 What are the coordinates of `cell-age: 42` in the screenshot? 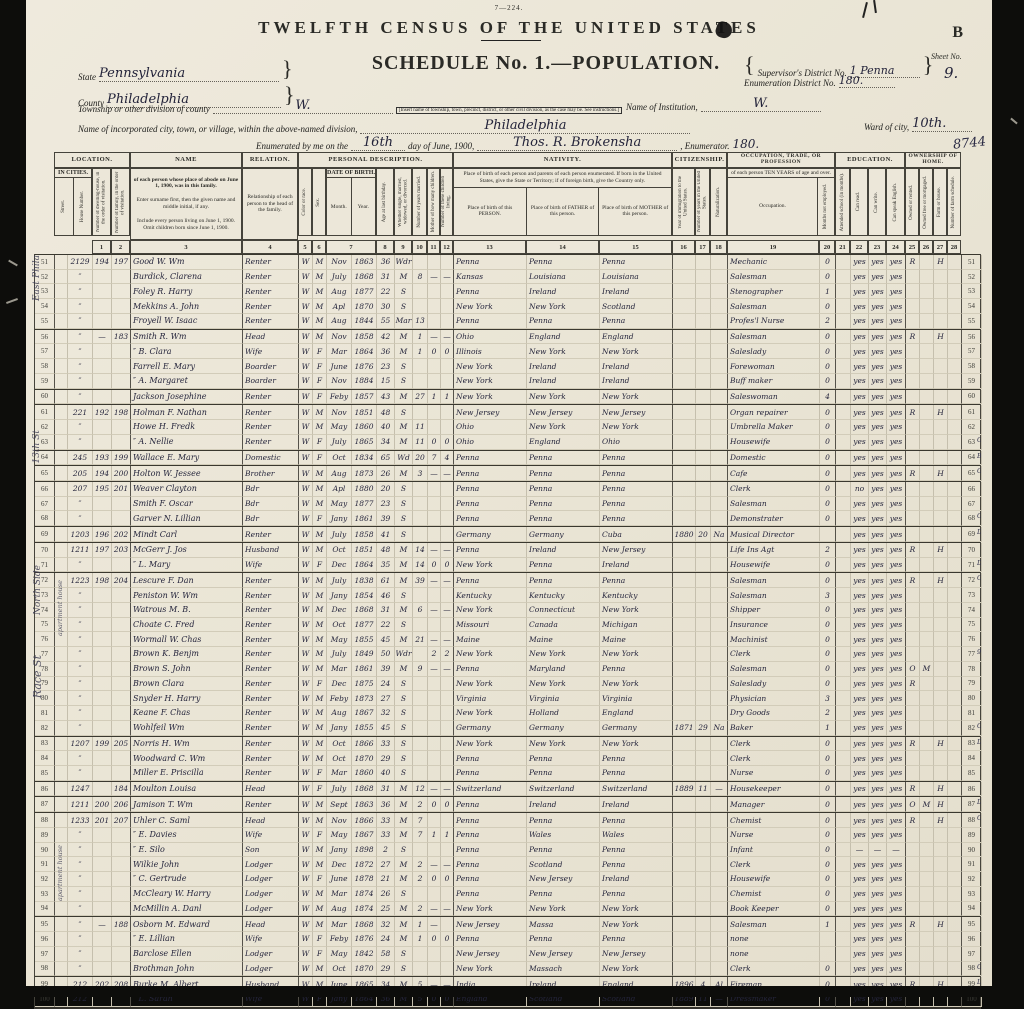 It's located at (386, 337).